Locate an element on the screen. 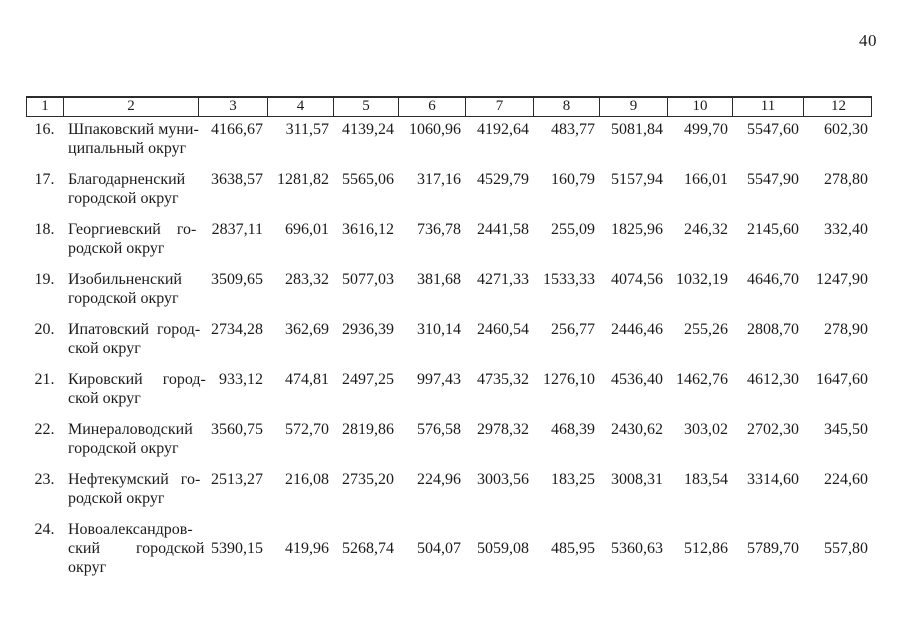 The width and height of the screenshot is (904, 640). value-cell: 183,25 is located at coordinates (573, 479).